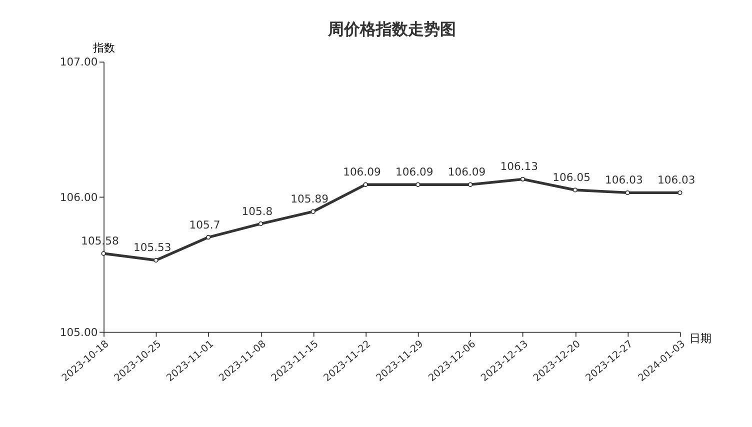 The height and width of the screenshot is (427, 752). I want to click on x-axis-title: 日期, so click(700, 339).